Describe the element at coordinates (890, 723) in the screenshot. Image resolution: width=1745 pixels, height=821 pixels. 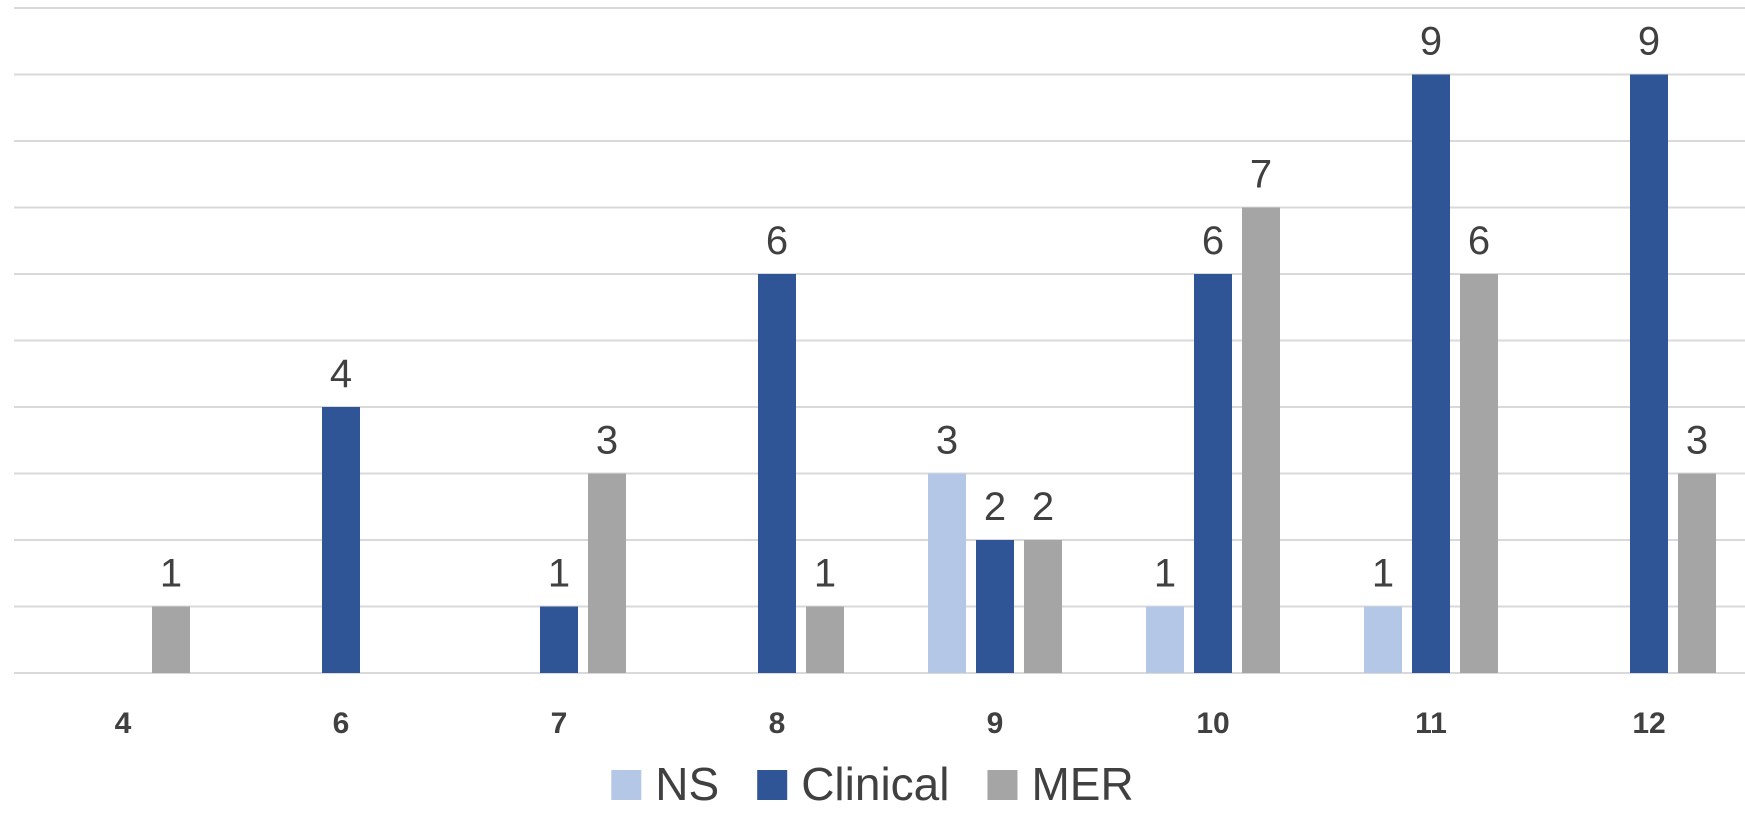
I see `x-axis-tick-labels: 4 6 7 8 9 10 11 12` at that location.